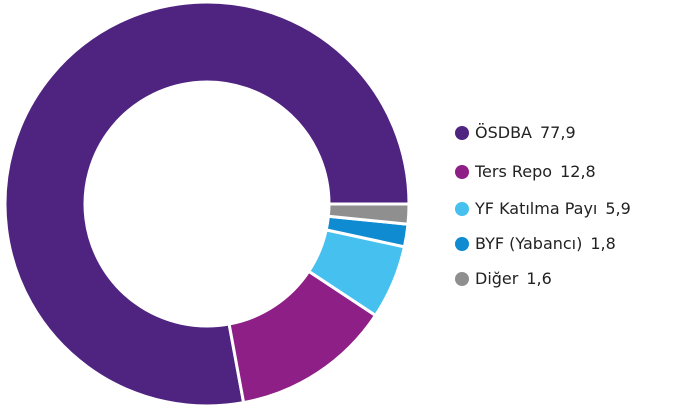 The width and height of the screenshot is (680, 405). I want to click on legend-value: 5,9, so click(617, 208).